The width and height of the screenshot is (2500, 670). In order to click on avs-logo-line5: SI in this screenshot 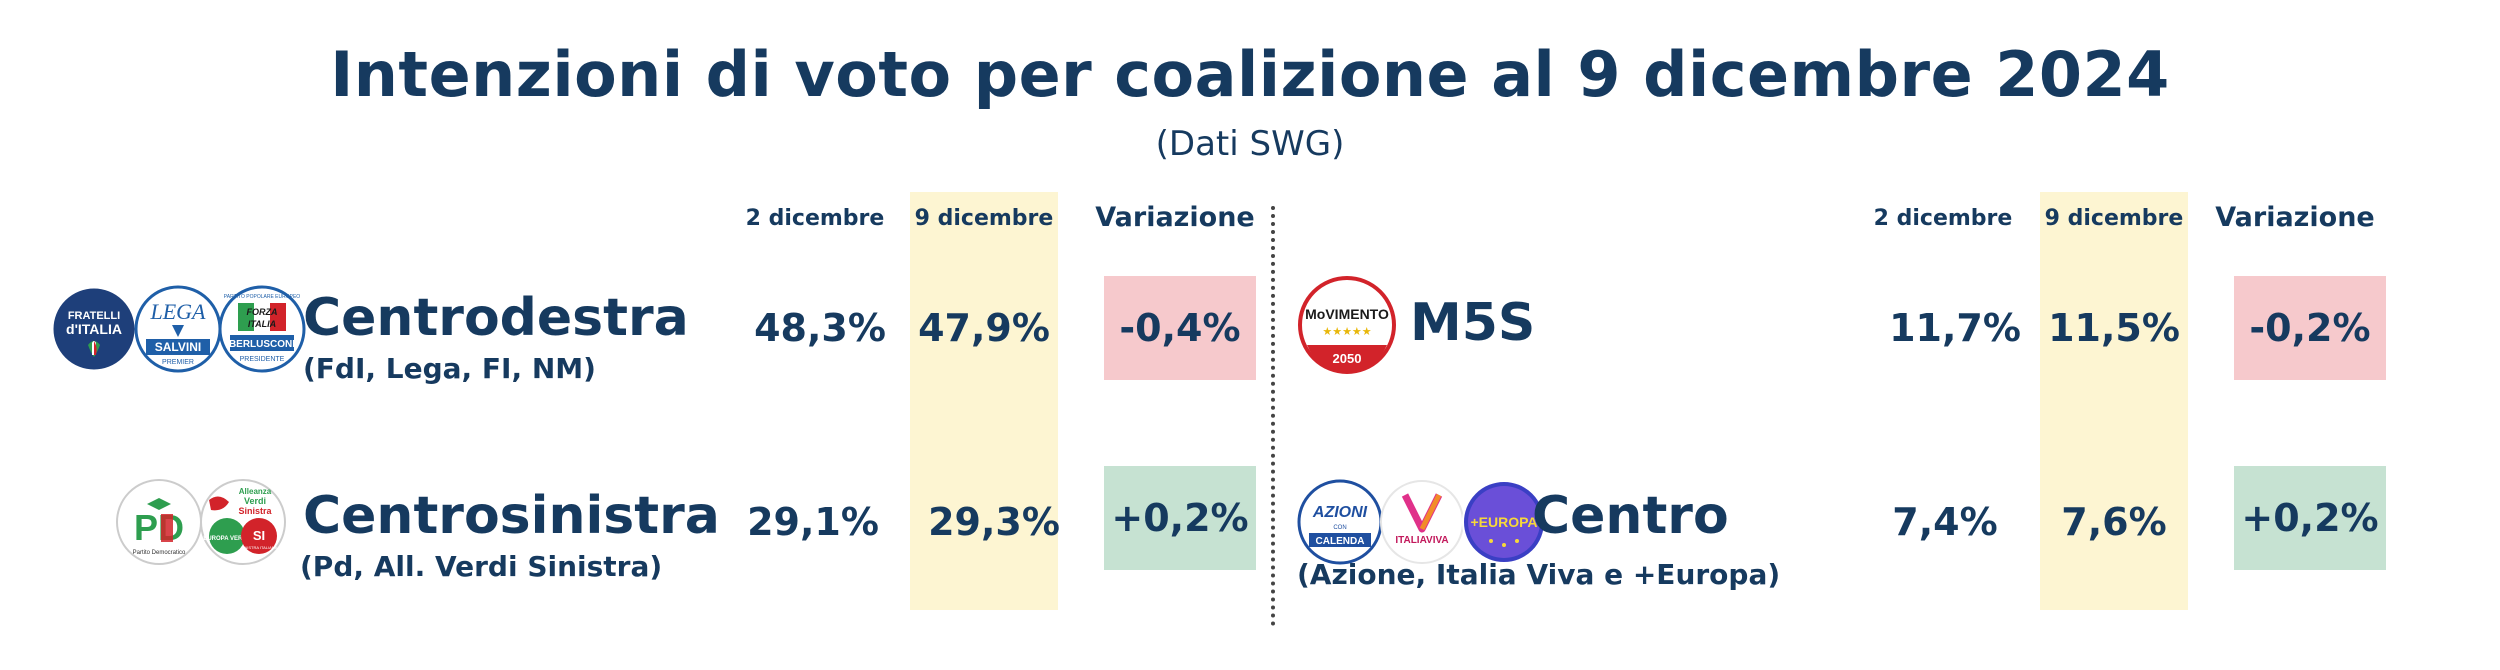, I will do `click(259, 535)`.